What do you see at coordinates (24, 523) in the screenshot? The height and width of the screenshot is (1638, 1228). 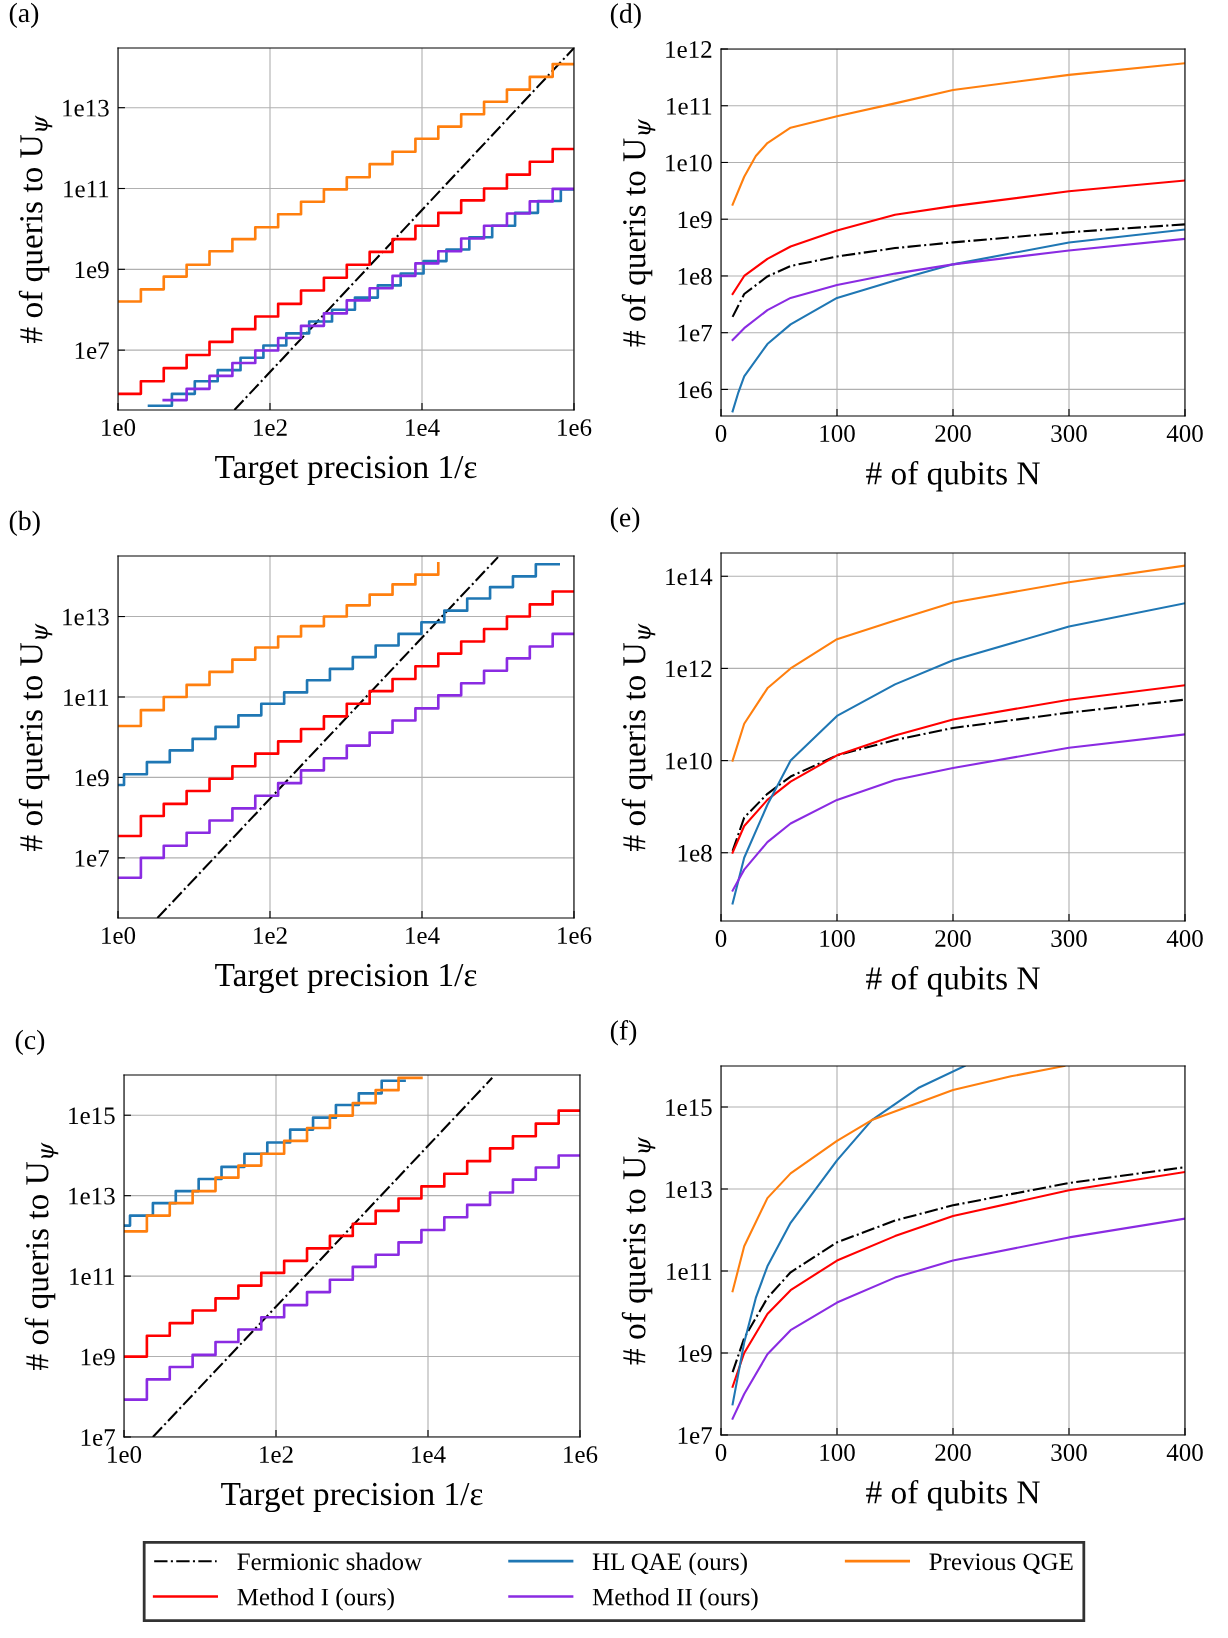 I see `chart-title: (b)` at bounding box center [24, 523].